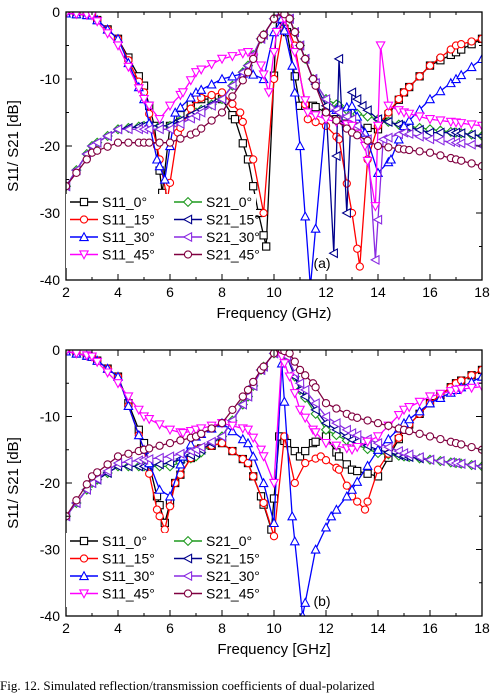  Describe the element at coordinates (161, 231) in the screenshot. I see `legend-background` at that location.